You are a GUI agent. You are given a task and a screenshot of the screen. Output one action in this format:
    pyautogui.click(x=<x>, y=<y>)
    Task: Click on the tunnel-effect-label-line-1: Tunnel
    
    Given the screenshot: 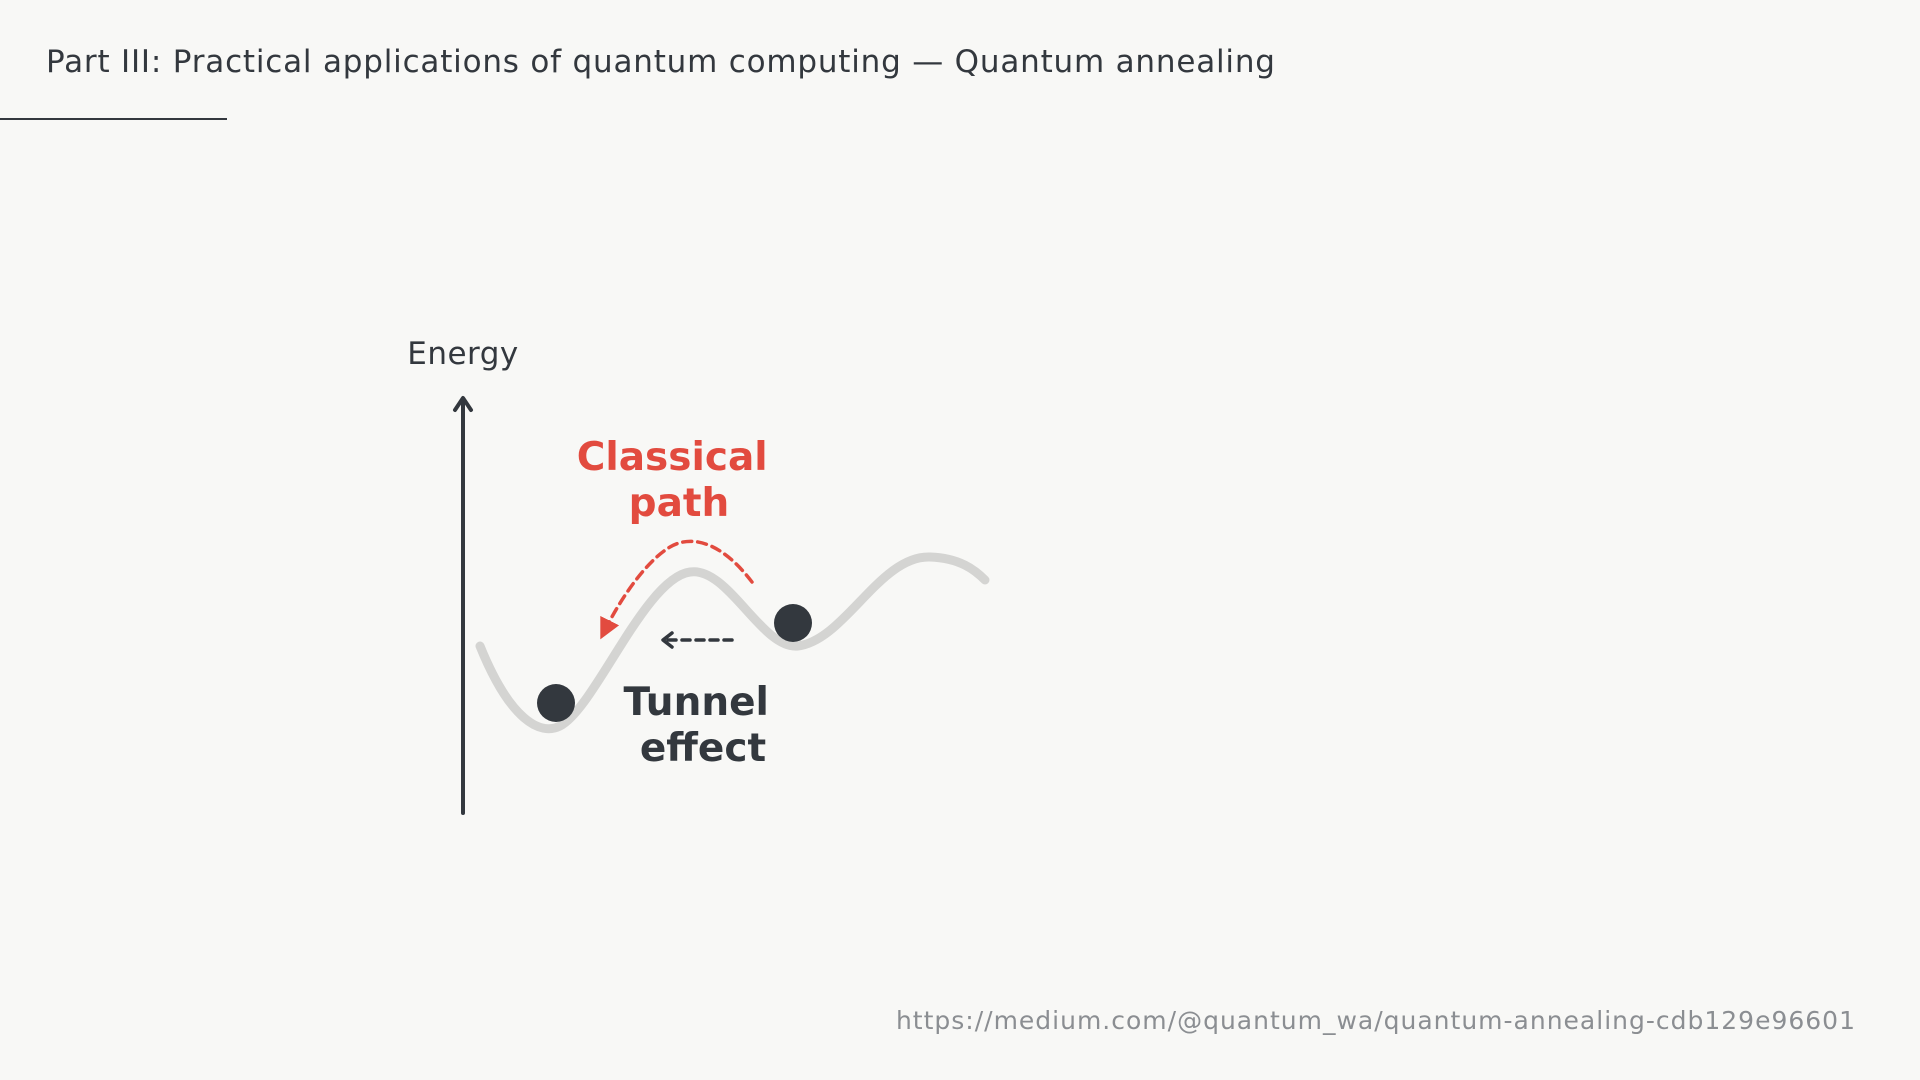 What is the action you would take?
    pyautogui.click(x=695, y=702)
    